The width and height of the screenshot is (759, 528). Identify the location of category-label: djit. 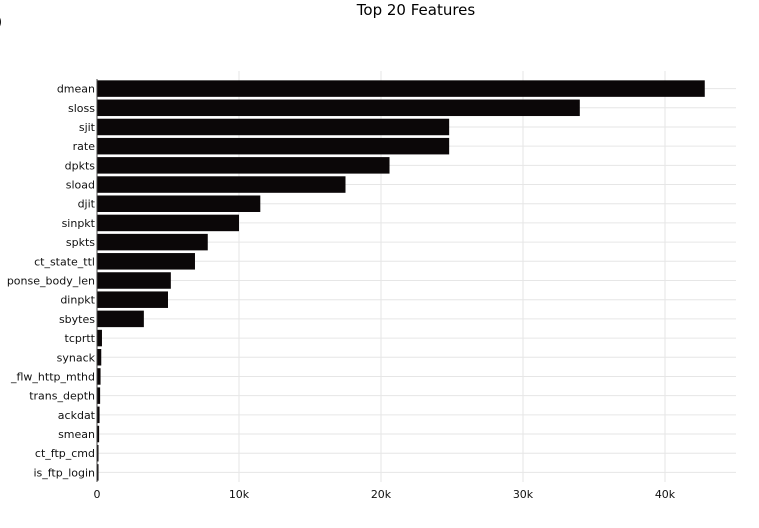
(87, 204).